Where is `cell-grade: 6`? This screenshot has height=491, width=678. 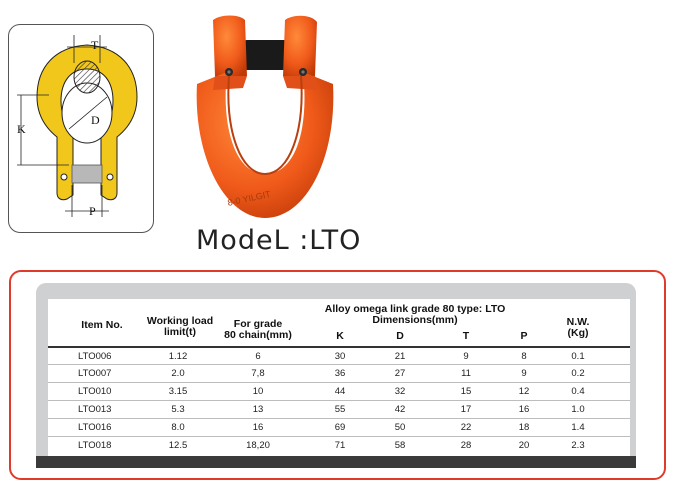 cell-grade: 6 is located at coordinates (258, 356).